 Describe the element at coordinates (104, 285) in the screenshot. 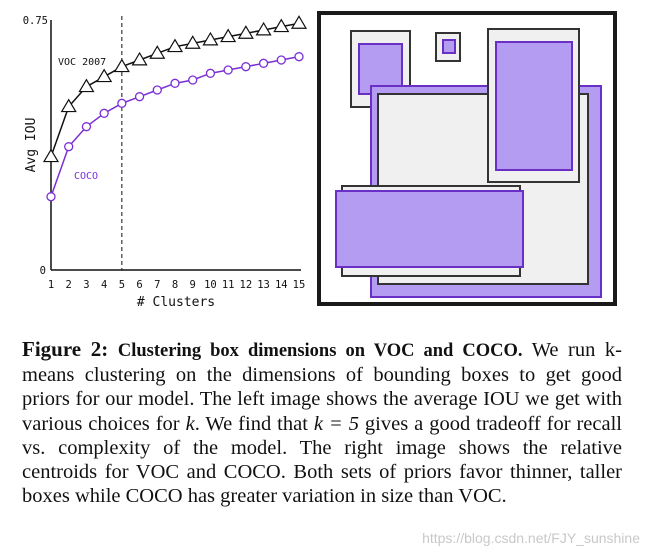

I see `x-tick-label: 4` at that location.